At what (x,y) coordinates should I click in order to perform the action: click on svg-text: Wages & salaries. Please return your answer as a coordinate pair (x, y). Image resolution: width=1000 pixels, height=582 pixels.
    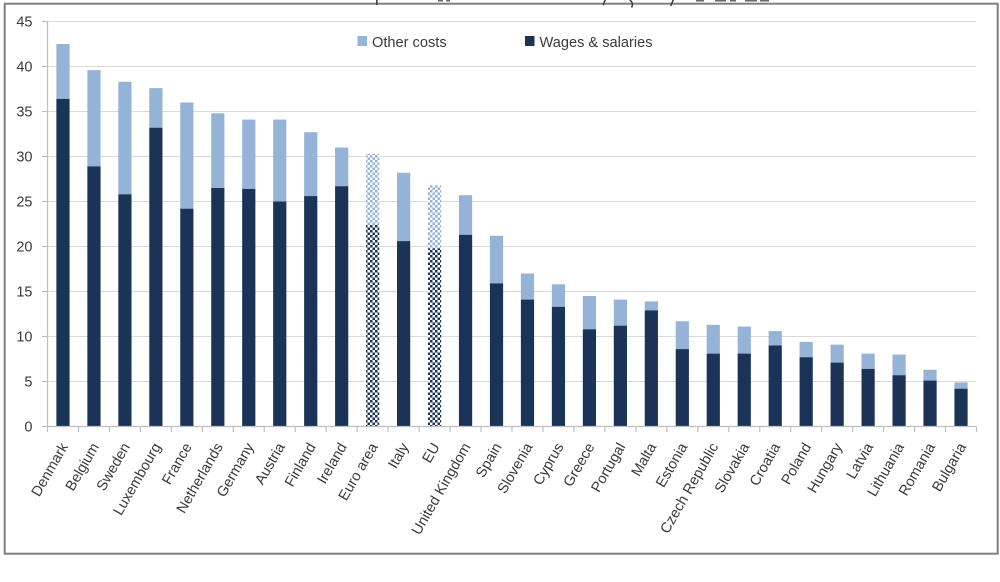
    Looking at the image, I should click on (596, 43).